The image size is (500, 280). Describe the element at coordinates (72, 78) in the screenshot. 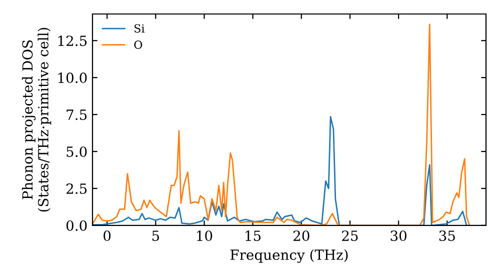

I see `y-tick-label: 10.0` at that location.